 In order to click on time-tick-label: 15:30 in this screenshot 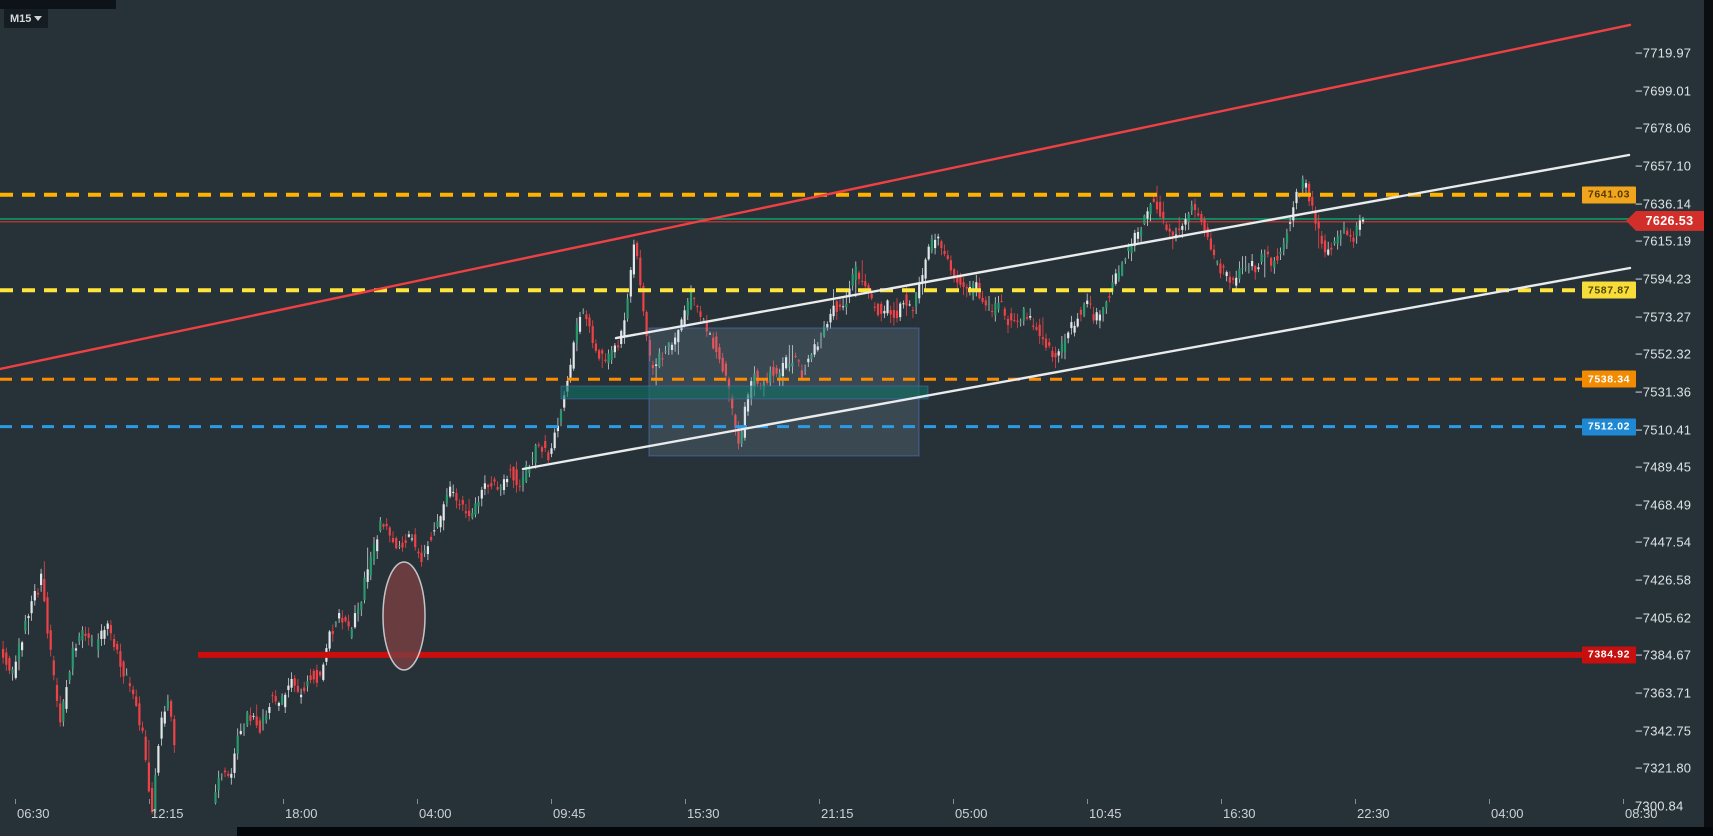, I will do `click(703, 813)`.